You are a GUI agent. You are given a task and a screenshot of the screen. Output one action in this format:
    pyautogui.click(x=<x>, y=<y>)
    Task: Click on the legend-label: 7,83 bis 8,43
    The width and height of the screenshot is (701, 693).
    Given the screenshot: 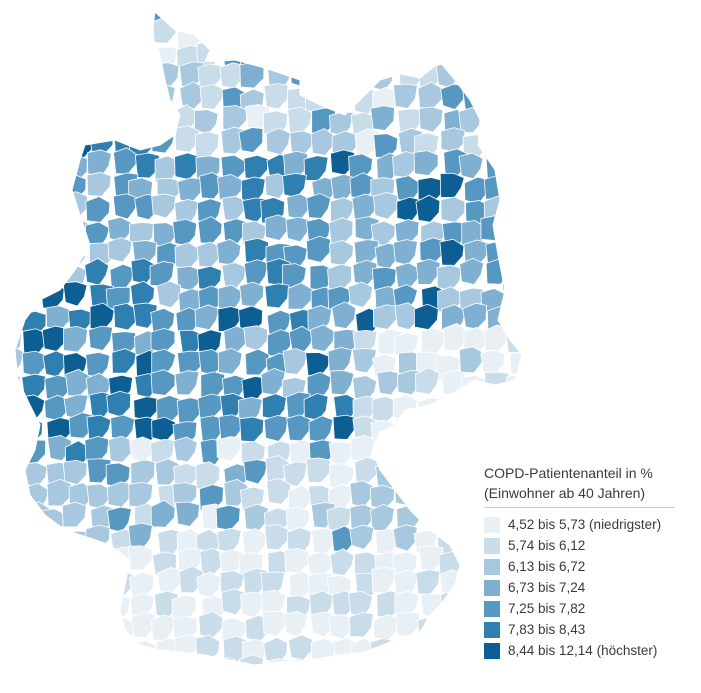 What is the action you would take?
    pyautogui.click(x=547, y=629)
    